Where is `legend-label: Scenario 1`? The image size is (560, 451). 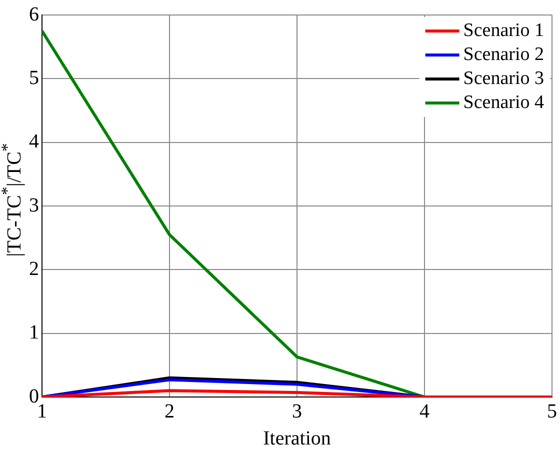
legend-label: Scenario 1 is located at coordinates (503, 30).